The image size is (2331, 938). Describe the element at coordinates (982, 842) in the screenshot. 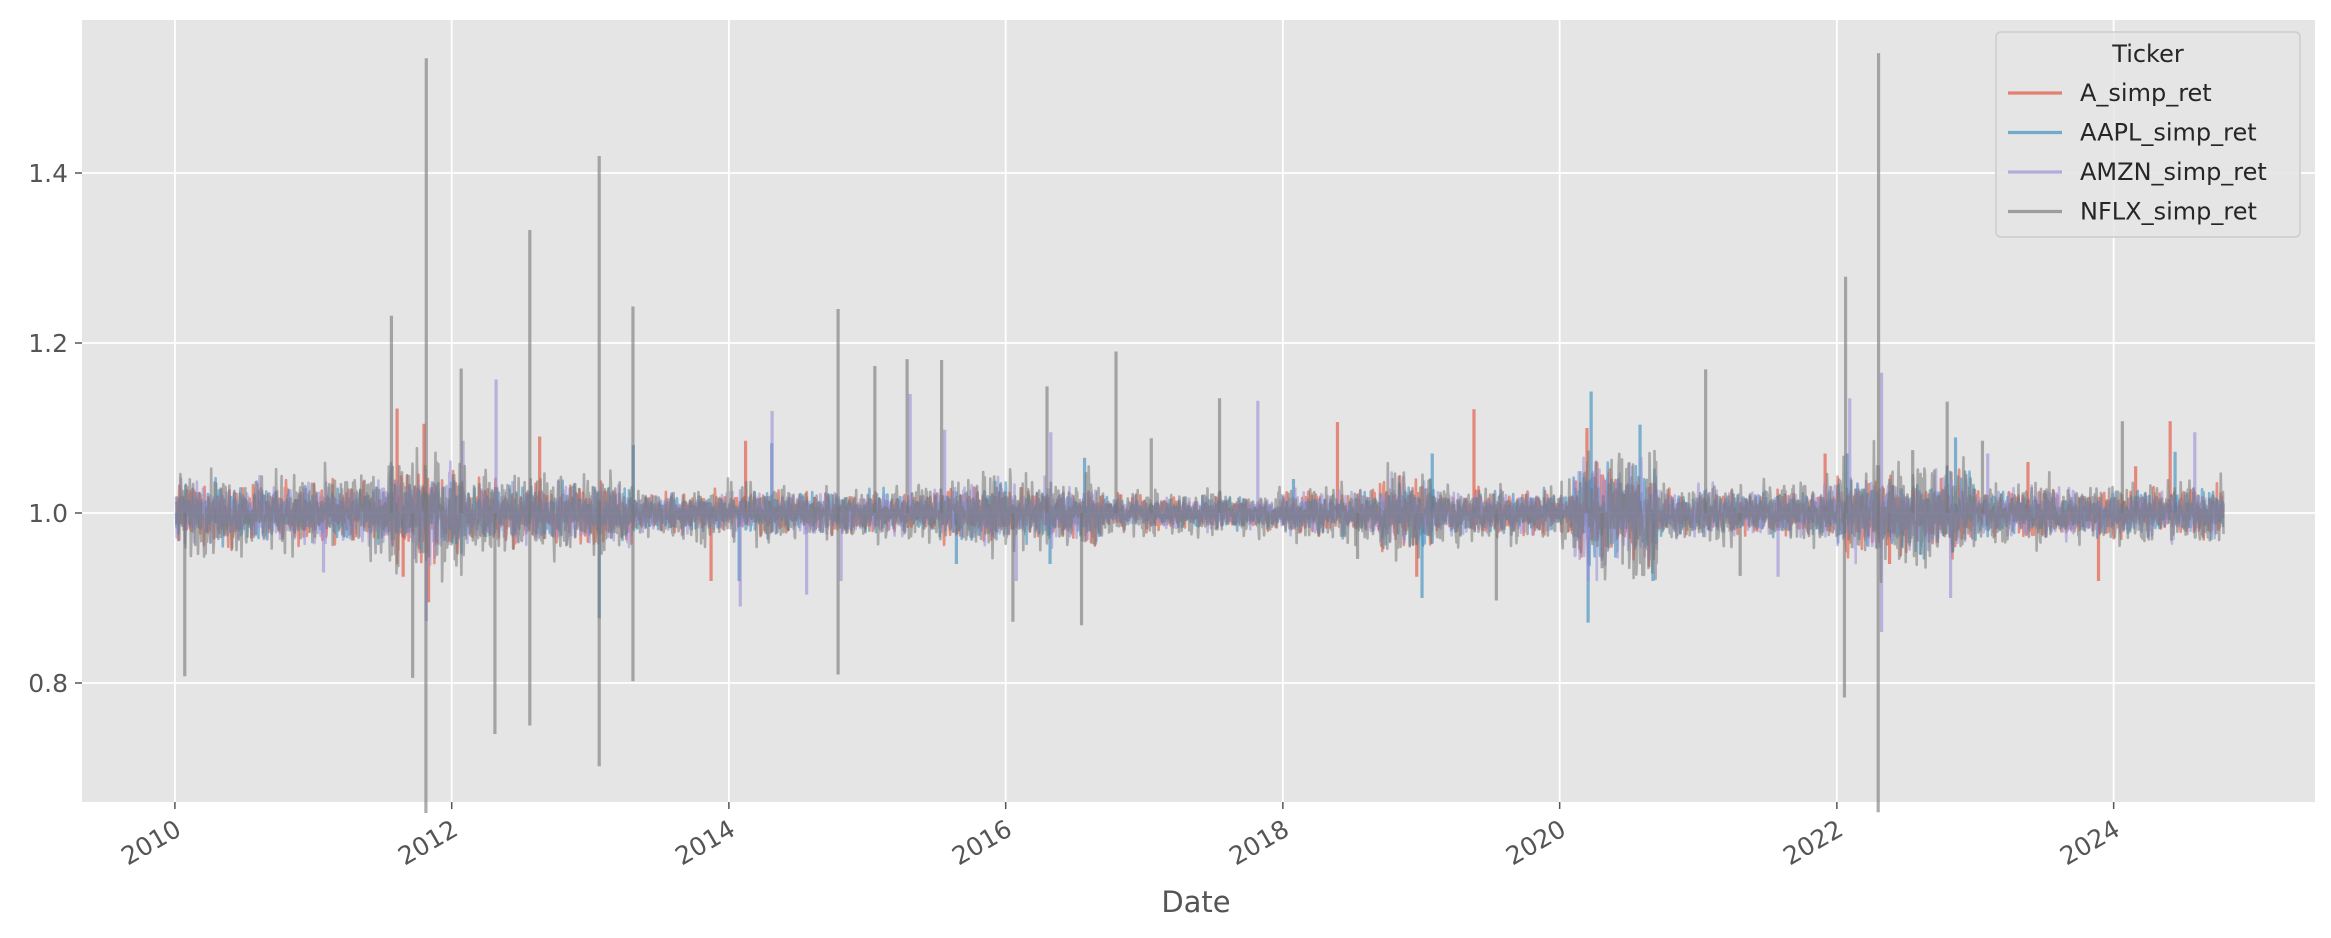

I see `x-tick-label: 2016` at that location.